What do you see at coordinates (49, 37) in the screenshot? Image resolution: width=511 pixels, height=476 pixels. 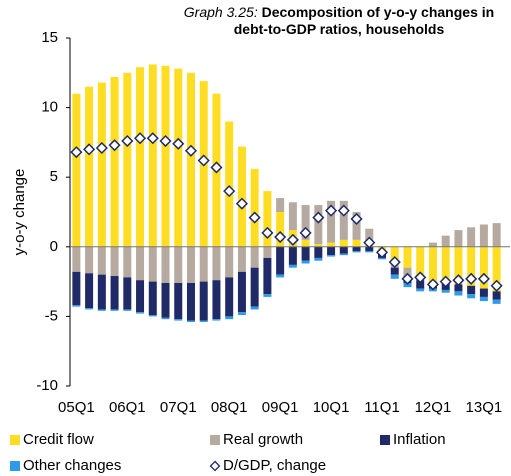 I see `y-tick-label: 15` at bounding box center [49, 37].